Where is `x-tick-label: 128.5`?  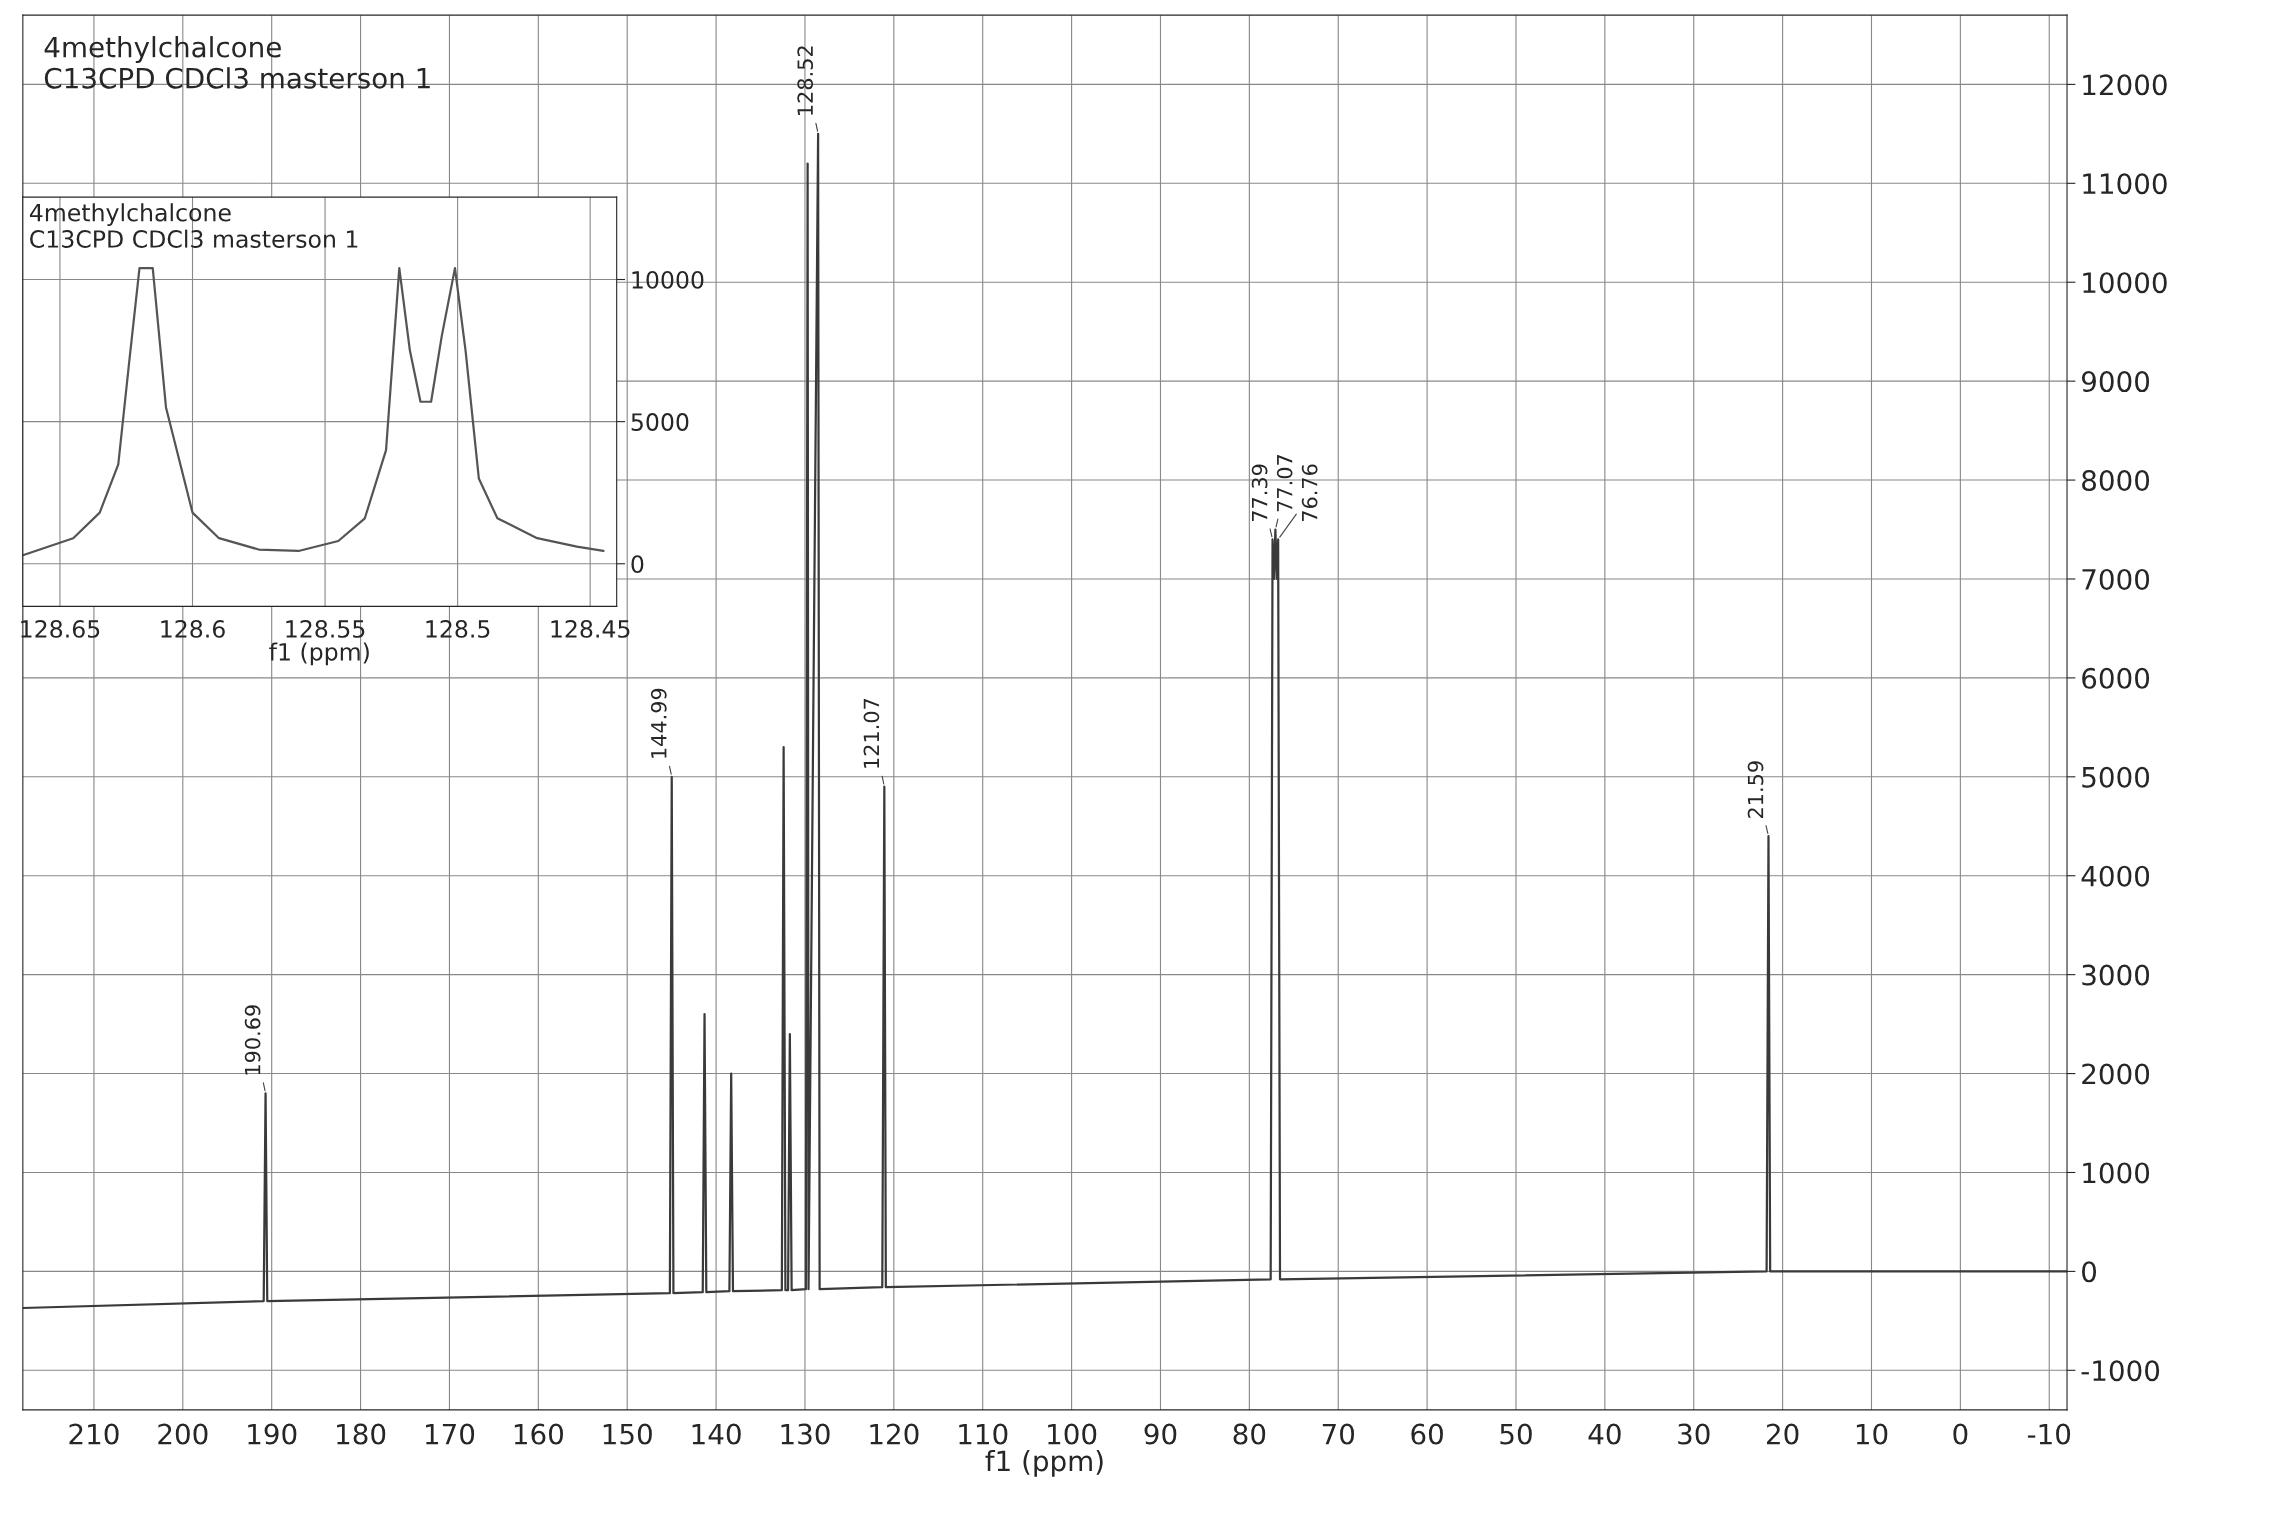 x-tick-label: 128.5 is located at coordinates (458, 629).